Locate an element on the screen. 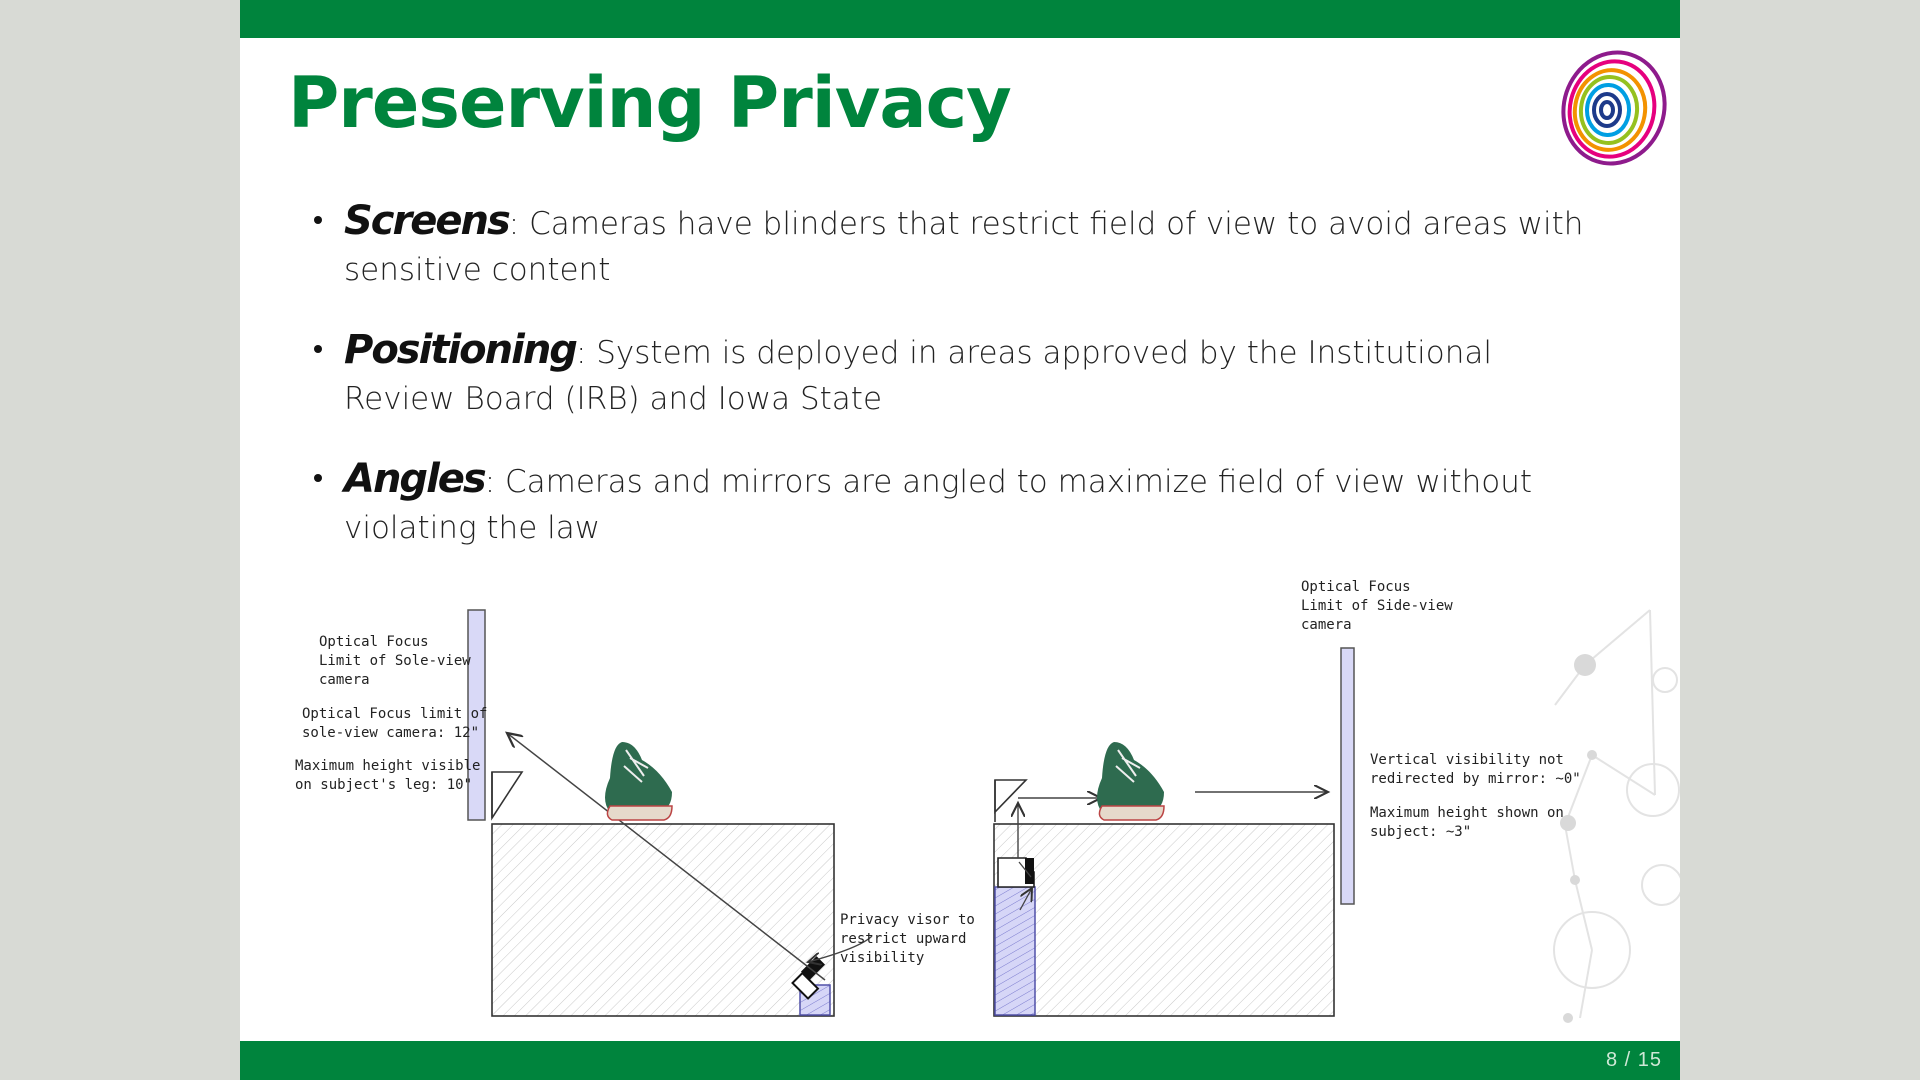 Image resolution: width=1920 pixels, height=1080 pixels. bullet-term: Angles is located at coordinates (415, 479).